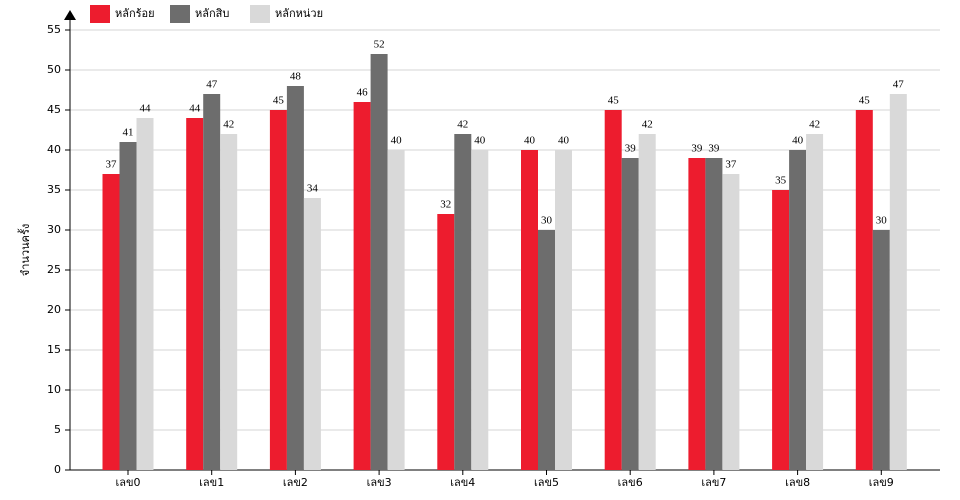  Describe the element at coordinates (797, 482) in the screenshot. I see `x-tick-label: เลข8` at that location.